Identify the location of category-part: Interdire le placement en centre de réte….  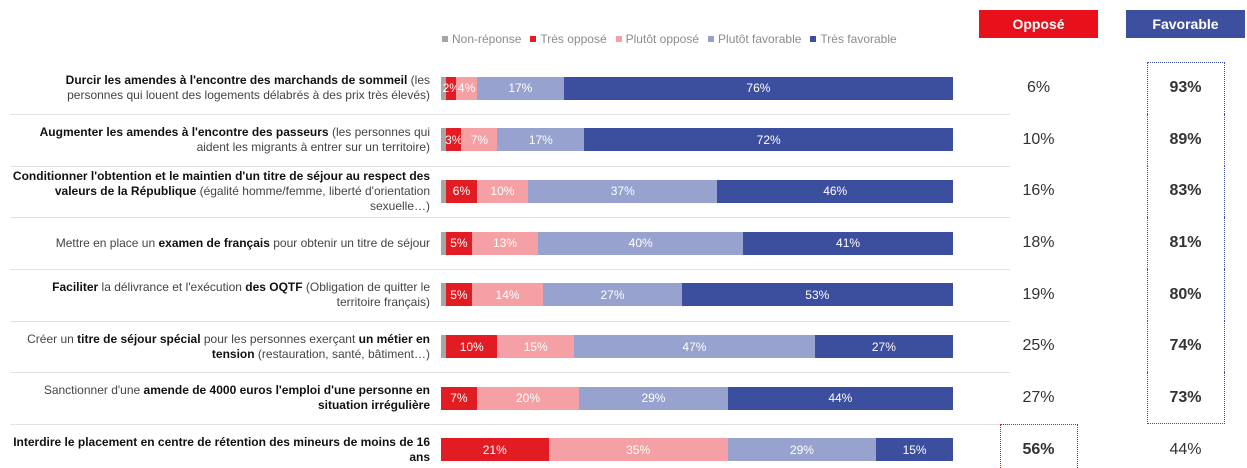
(221, 449).